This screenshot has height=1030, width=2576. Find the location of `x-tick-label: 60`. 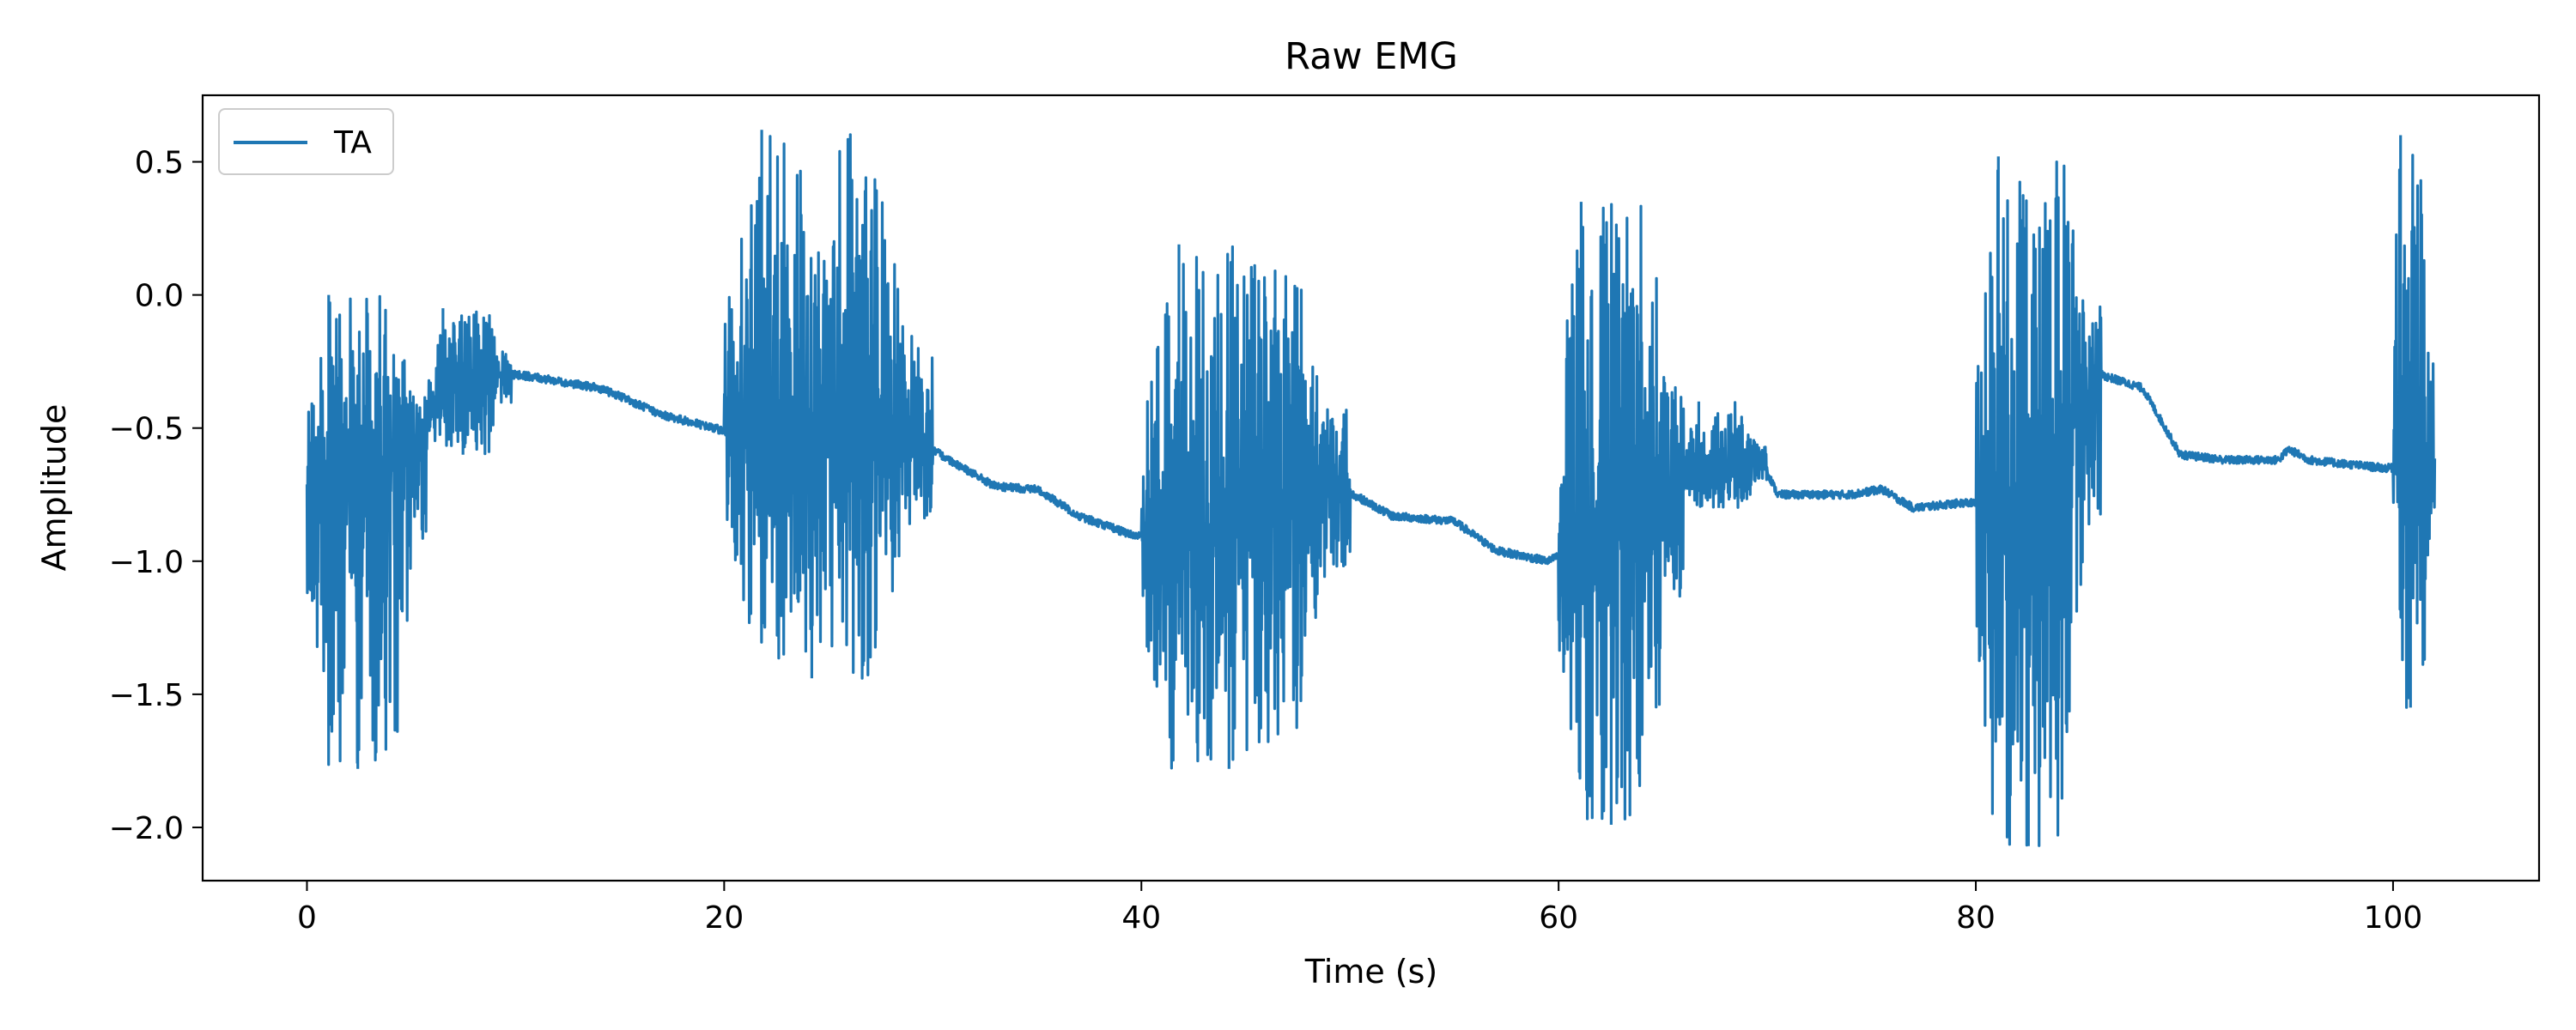

x-tick-label: 60 is located at coordinates (1558, 918).